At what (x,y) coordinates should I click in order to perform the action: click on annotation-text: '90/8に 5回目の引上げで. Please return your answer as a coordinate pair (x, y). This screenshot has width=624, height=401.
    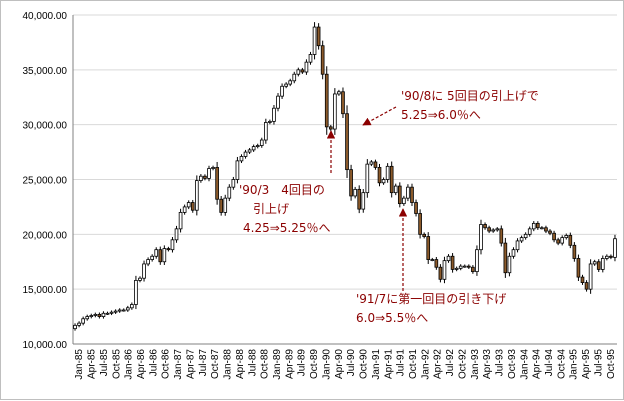
    Looking at the image, I should click on (470, 96).